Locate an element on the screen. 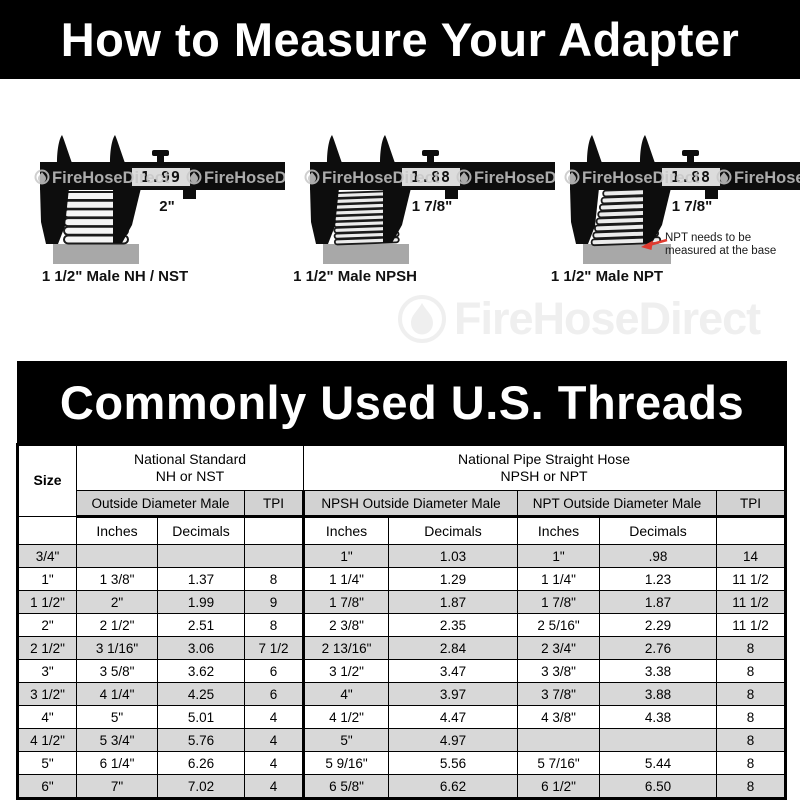 This screenshot has height=800, width=800. value-cell: 7 1/2 is located at coordinates (274, 648).